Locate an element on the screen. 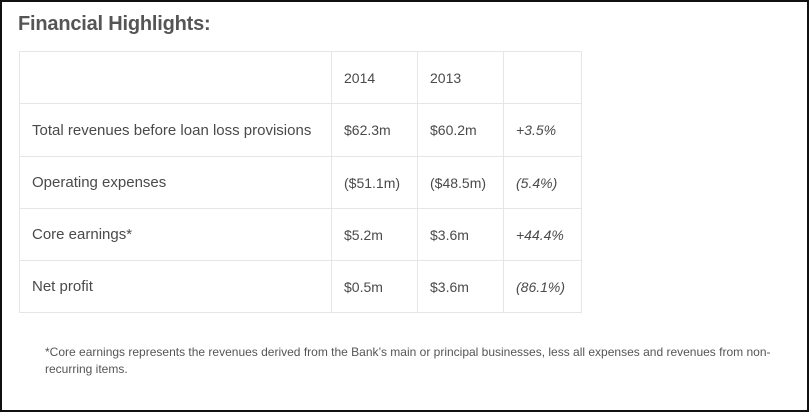  value-2014: $5.2m is located at coordinates (374, 234).